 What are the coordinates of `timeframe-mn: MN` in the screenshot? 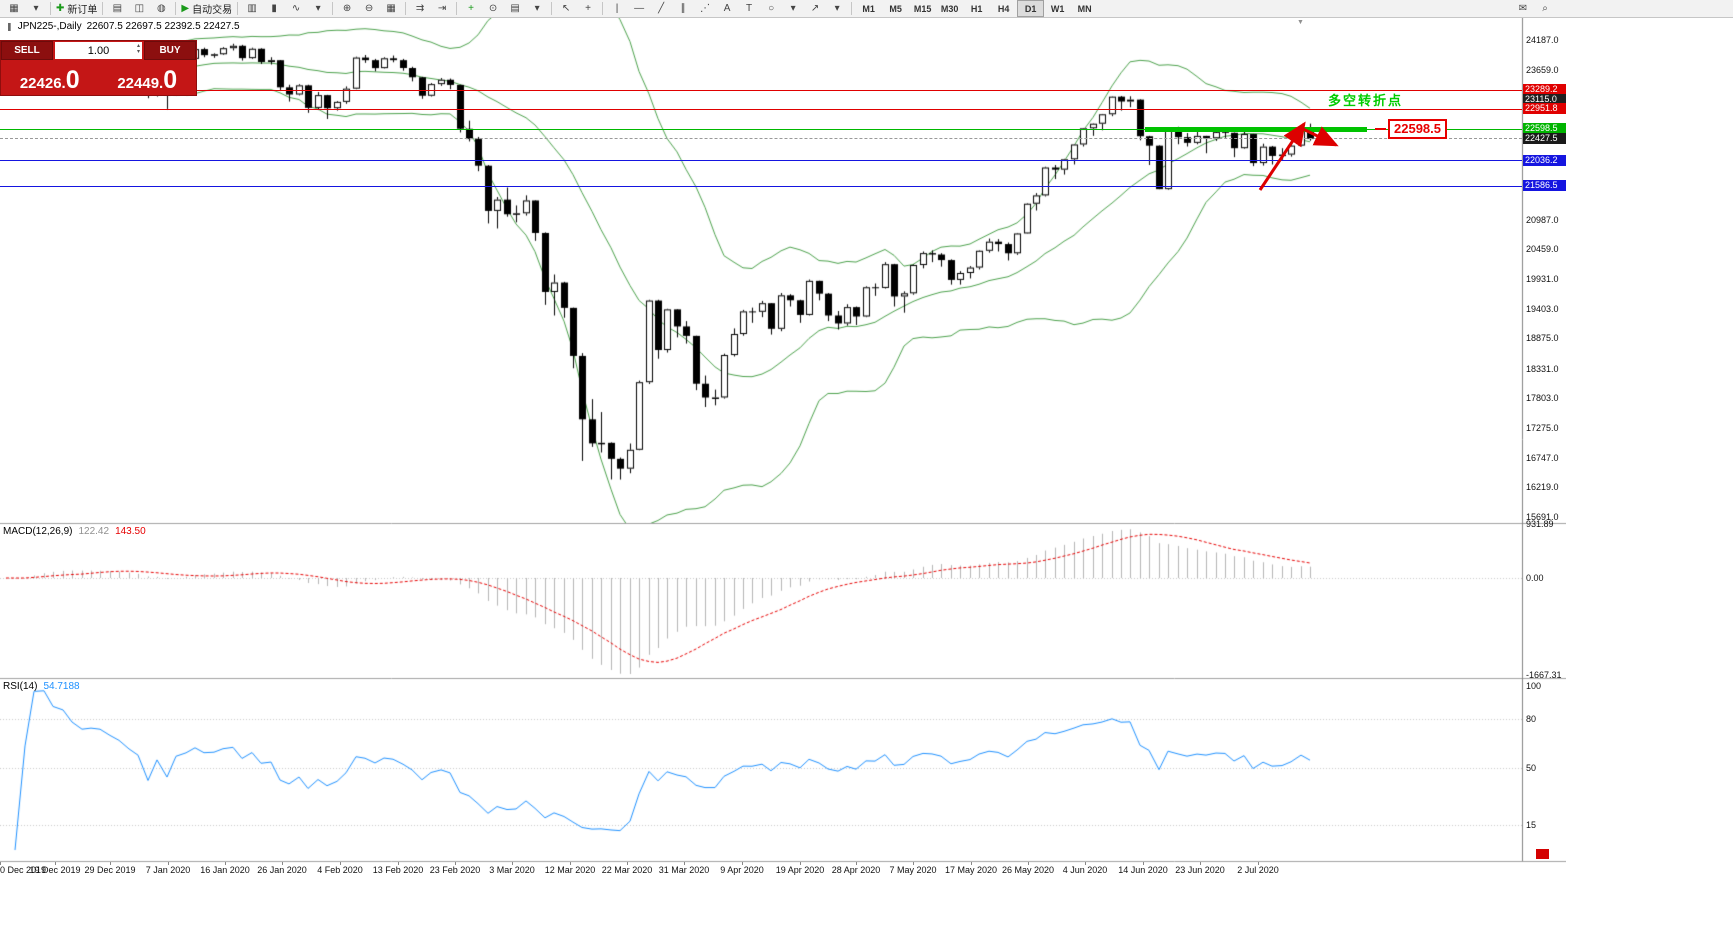 It's located at (1084, 8).